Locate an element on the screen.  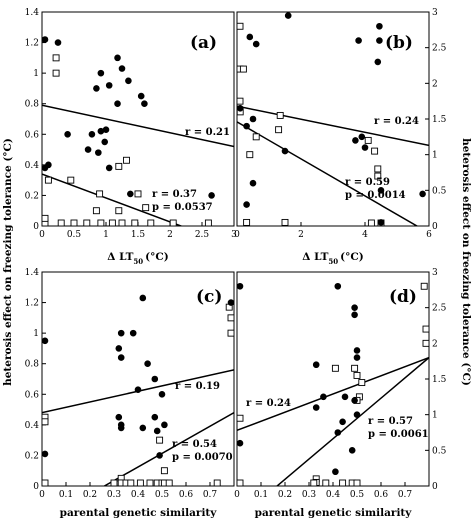
panel-b-x-tick-label: 2 is located at coordinates (301, 235).